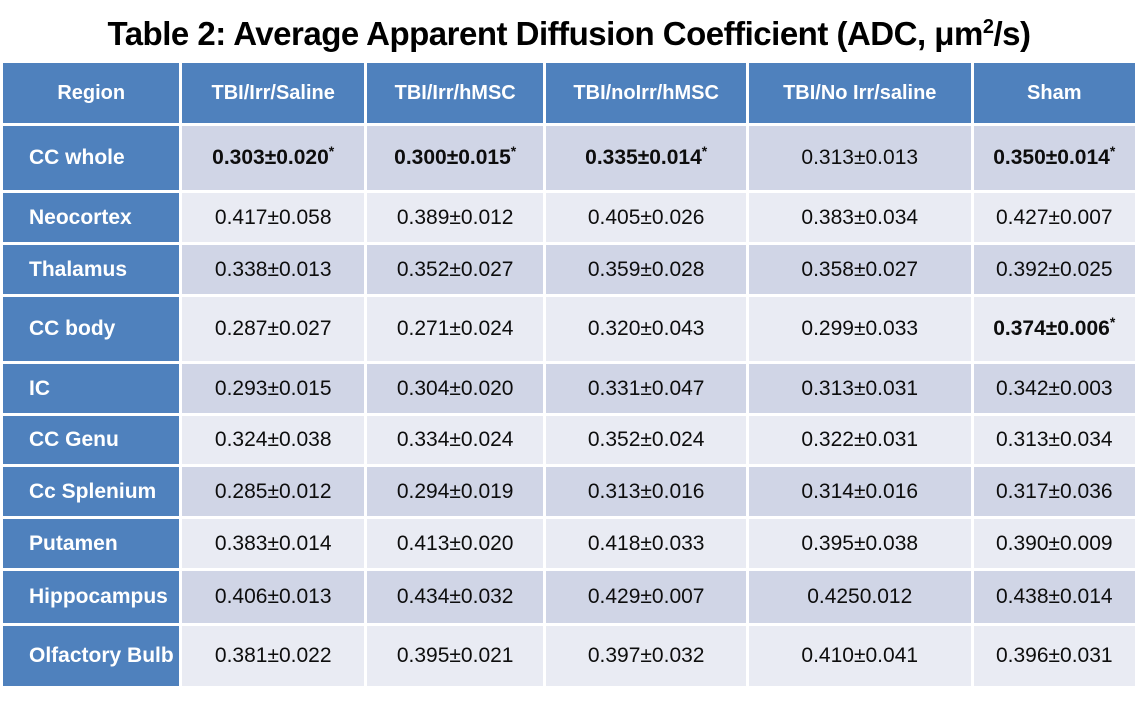  What do you see at coordinates (1054, 440) in the screenshot?
I see `value-cell: 0.313±0.034` at bounding box center [1054, 440].